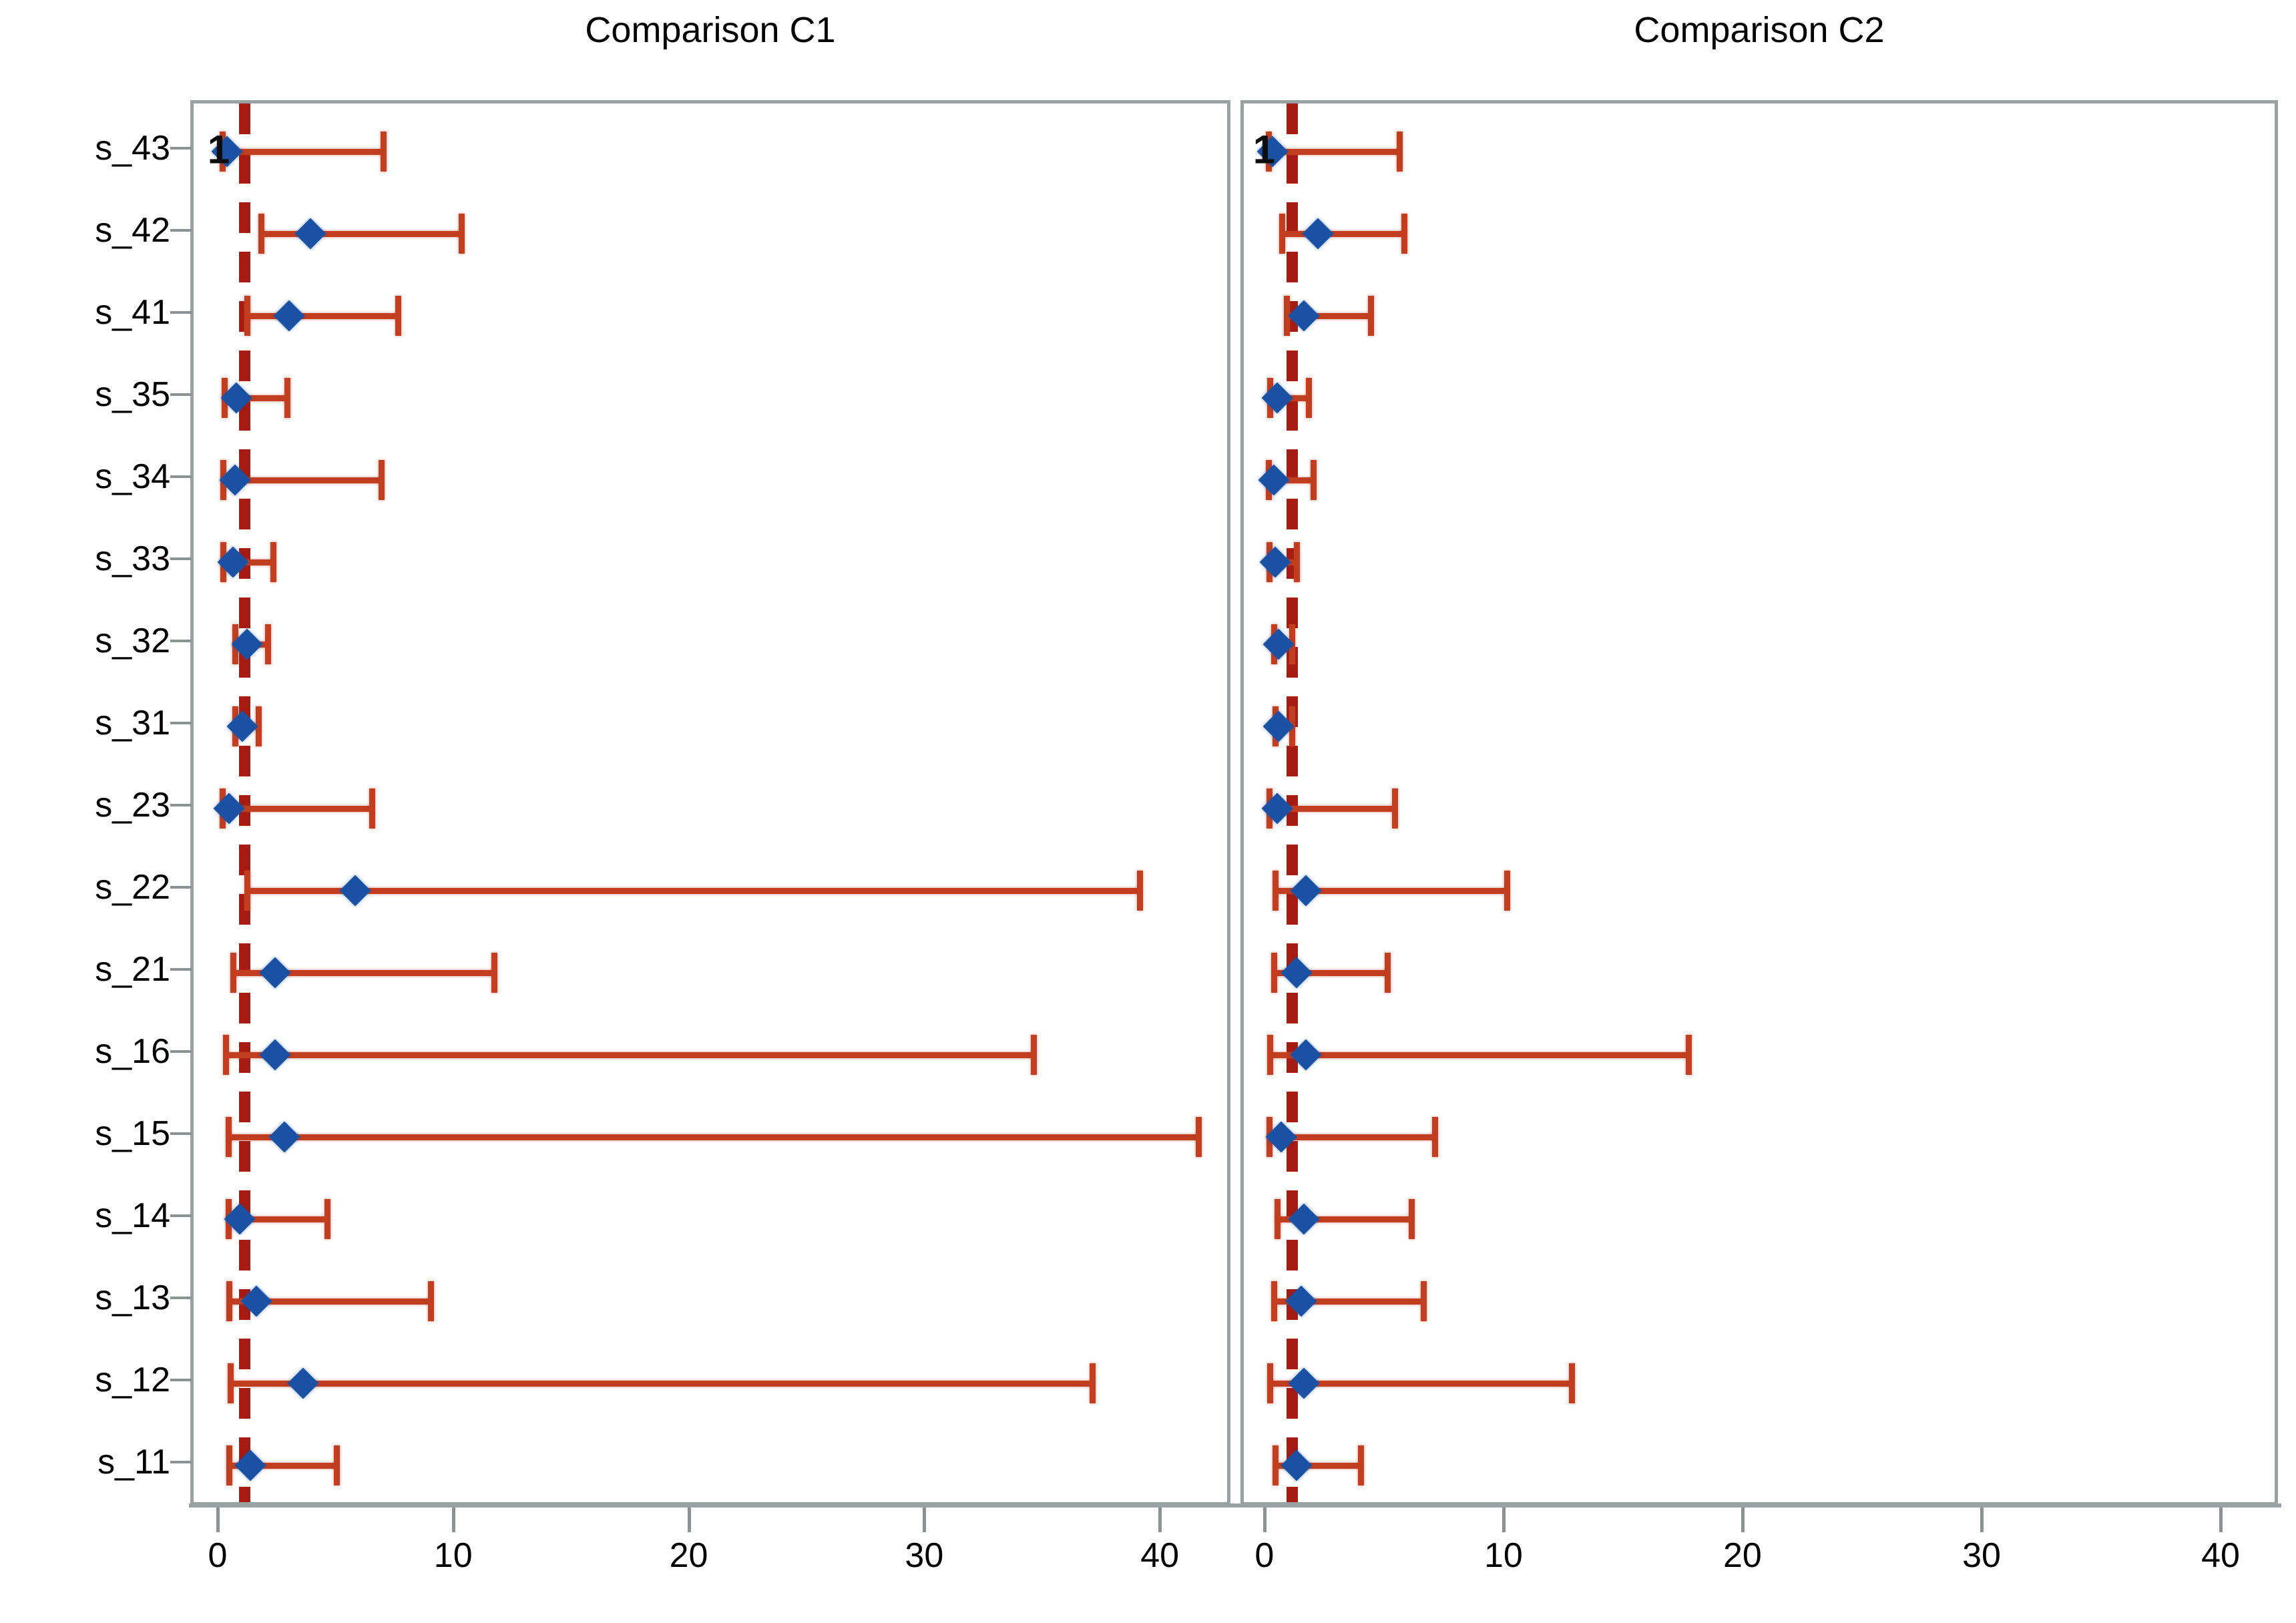 Image resolution: width=2296 pixels, height=1623 pixels. Describe the element at coordinates (132, 969) in the screenshot. I see `row-label-s_21: s_21` at that location.